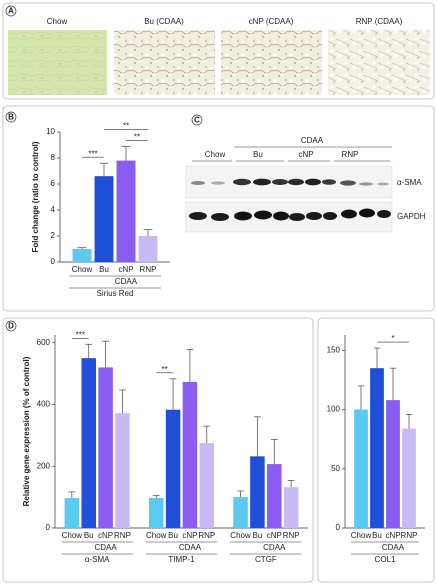 This screenshot has height=586, width=437. What do you see at coordinates (35, 196) in the screenshot?
I see `y-axis-label: Fold change (ratio to control)` at bounding box center [35, 196].